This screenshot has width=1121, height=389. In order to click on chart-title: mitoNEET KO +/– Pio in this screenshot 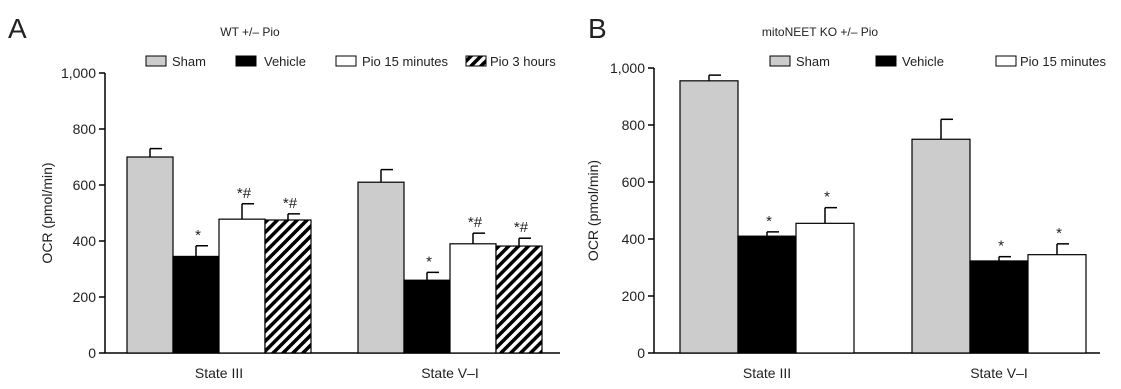, I will do `click(820, 32)`.